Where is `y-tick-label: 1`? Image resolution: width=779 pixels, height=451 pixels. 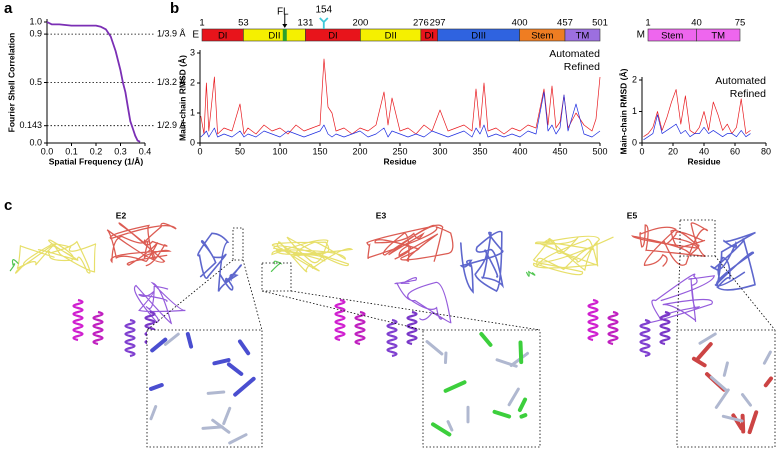
y-tick-label: 1 is located at coordinates (634, 111).